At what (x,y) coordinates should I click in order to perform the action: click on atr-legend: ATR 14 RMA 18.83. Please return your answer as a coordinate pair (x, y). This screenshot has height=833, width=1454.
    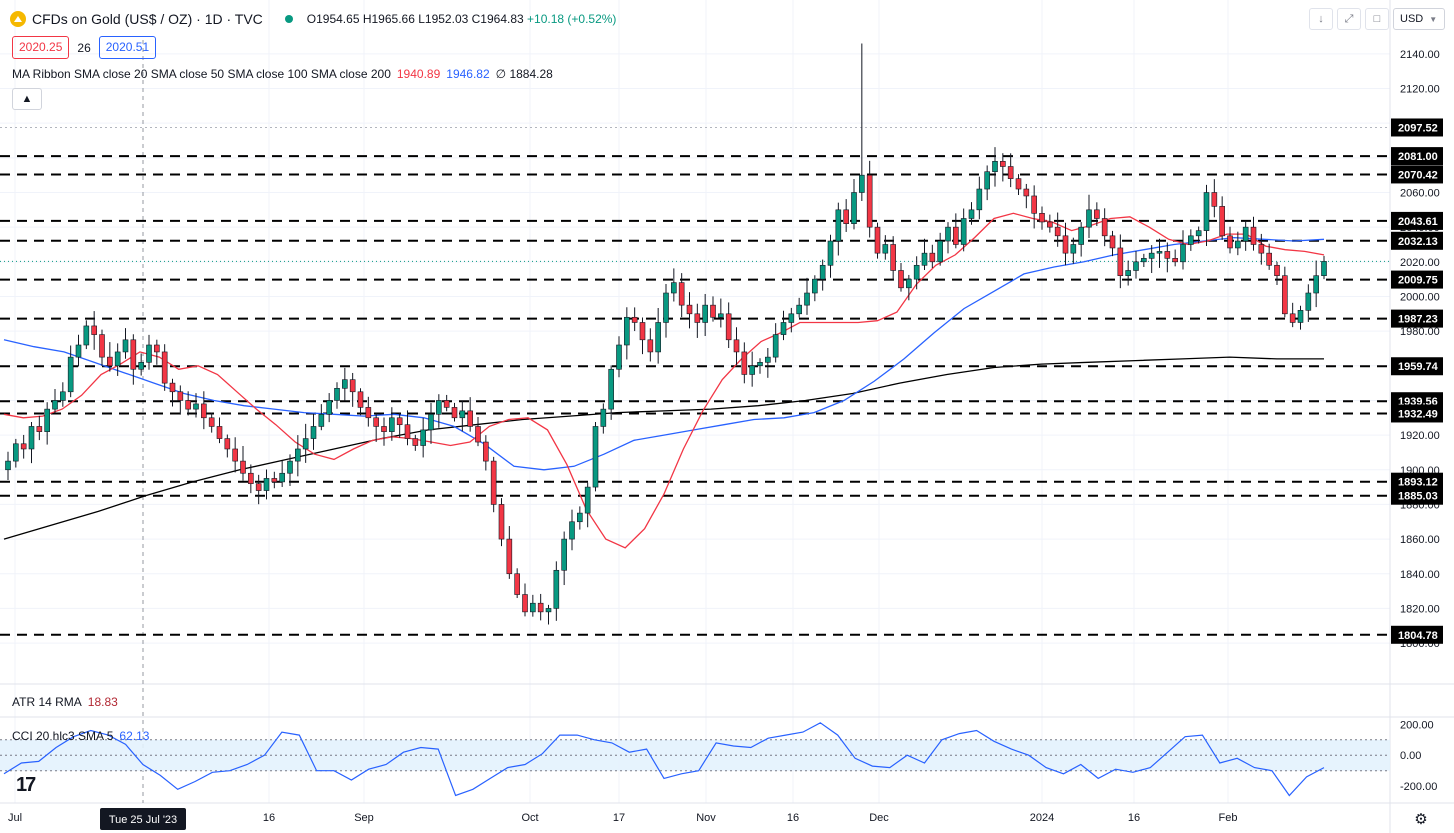
    Looking at the image, I should click on (65, 702).